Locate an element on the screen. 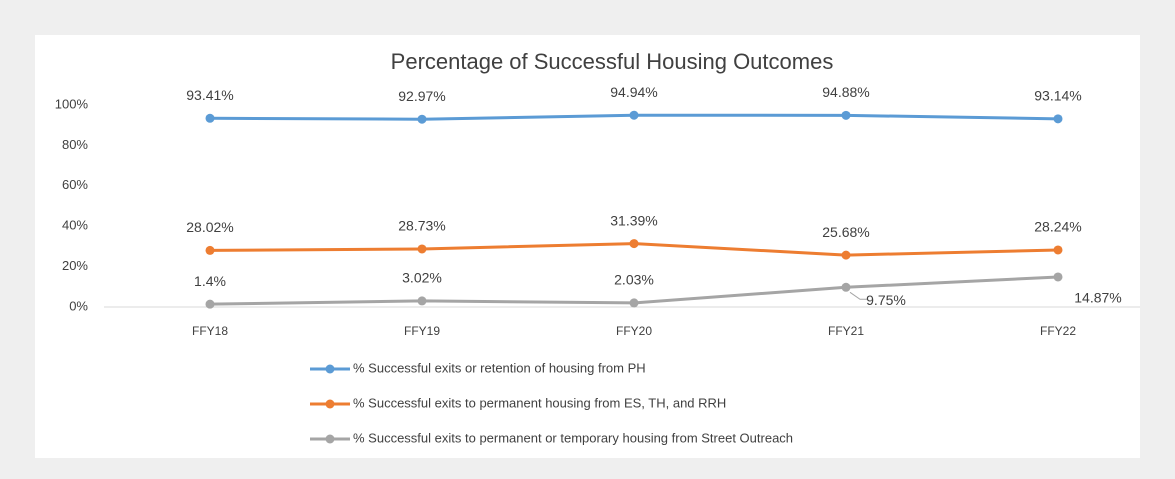  y-tick-label: 20% is located at coordinates (75, 265).